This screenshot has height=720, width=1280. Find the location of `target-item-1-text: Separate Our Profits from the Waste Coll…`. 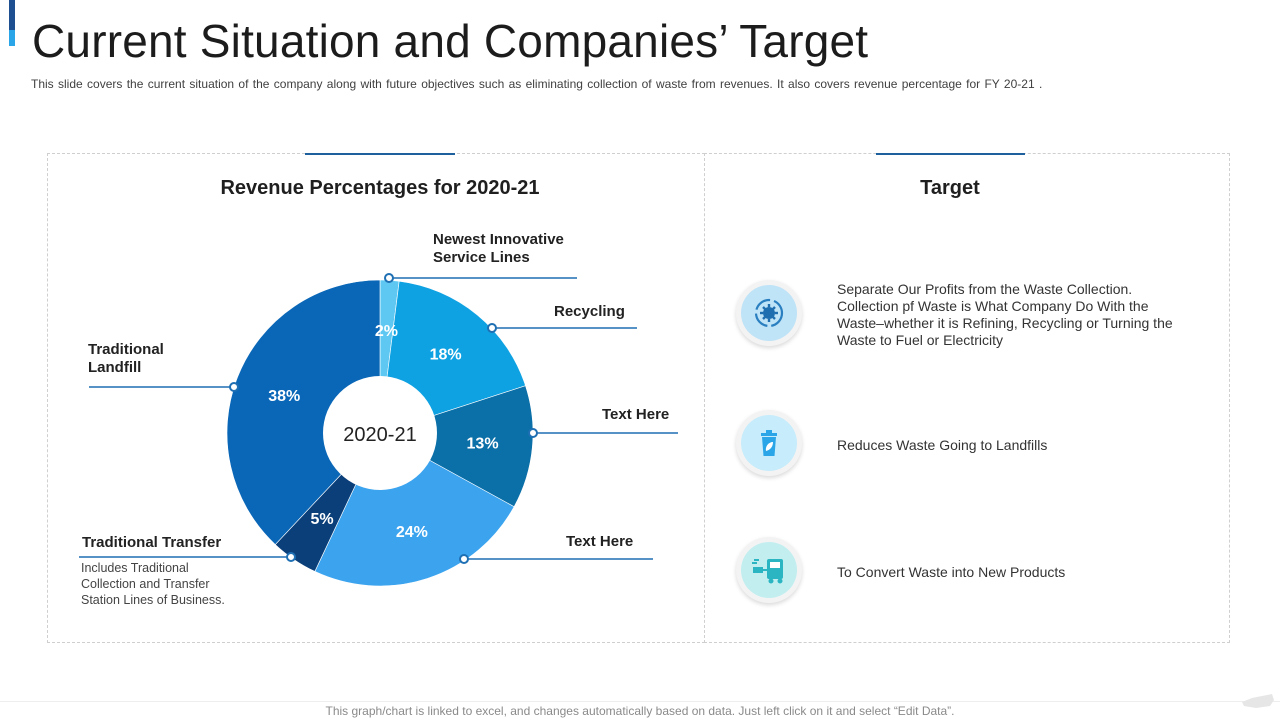

target-item-1-text: Separate Our Profits from the Waste Coll… is located at coordinates (1005, 314).